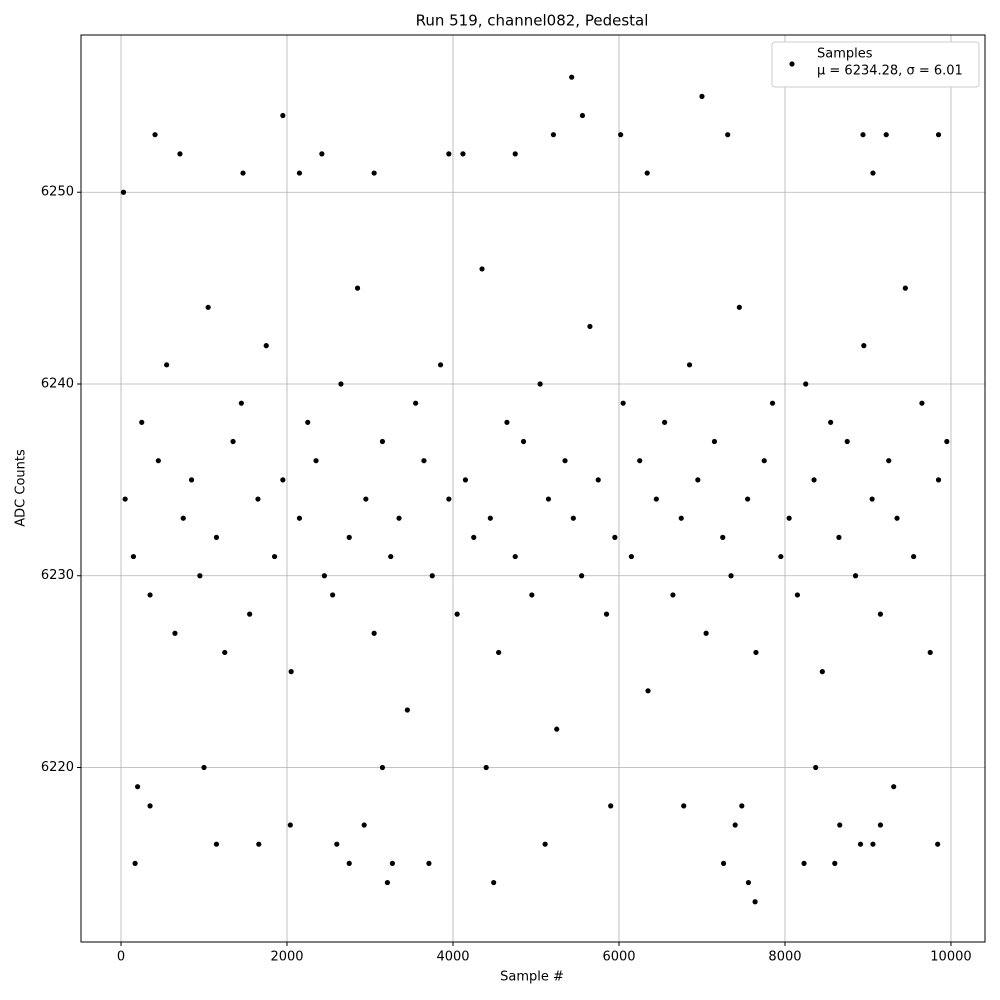  Describe the element at coordinates (532, 21) in the screenshot. I see `chart-title: Run 519, channel082, Pedestal` at that location.